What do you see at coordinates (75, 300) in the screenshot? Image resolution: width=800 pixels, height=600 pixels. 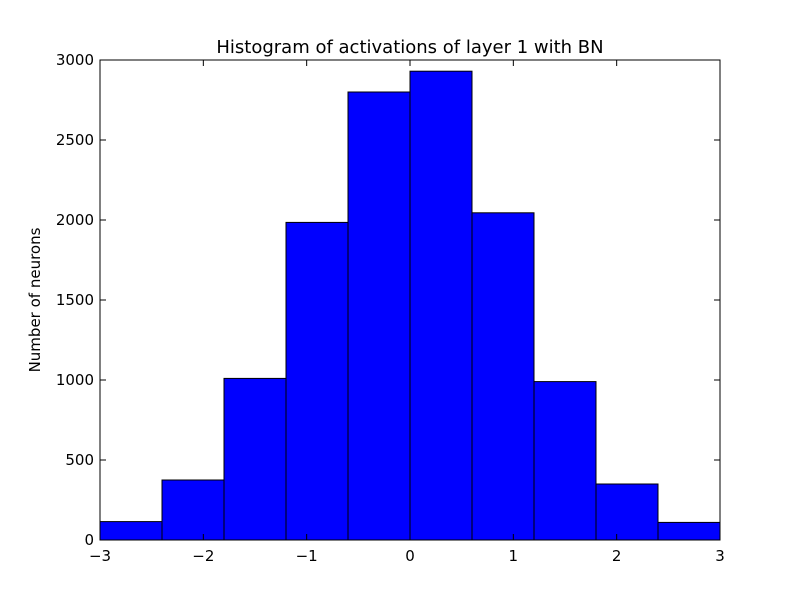 I see `y-tick-label: 1500` at bounding box center [75, 300].